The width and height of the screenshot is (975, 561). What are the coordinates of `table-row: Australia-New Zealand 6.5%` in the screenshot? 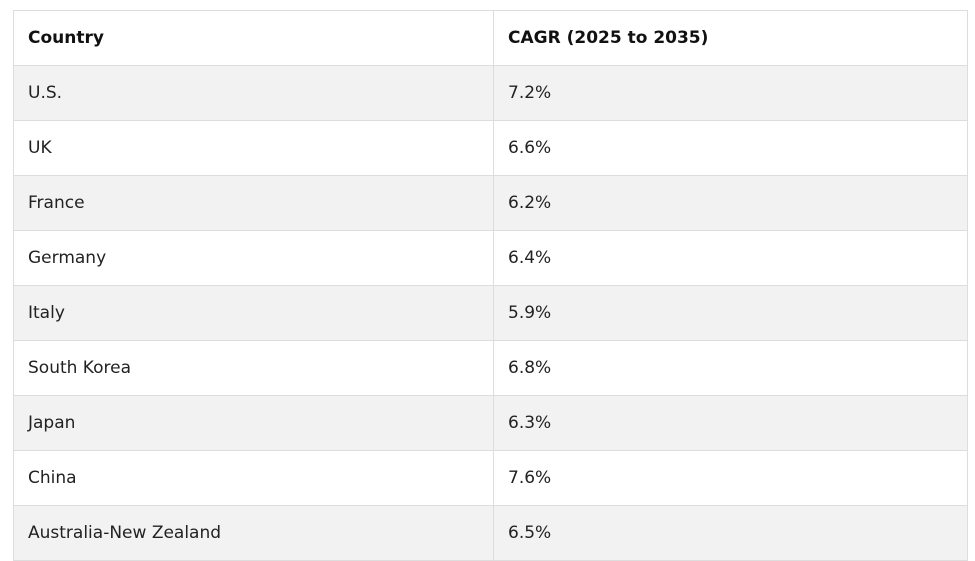 It's located at (490, 533).